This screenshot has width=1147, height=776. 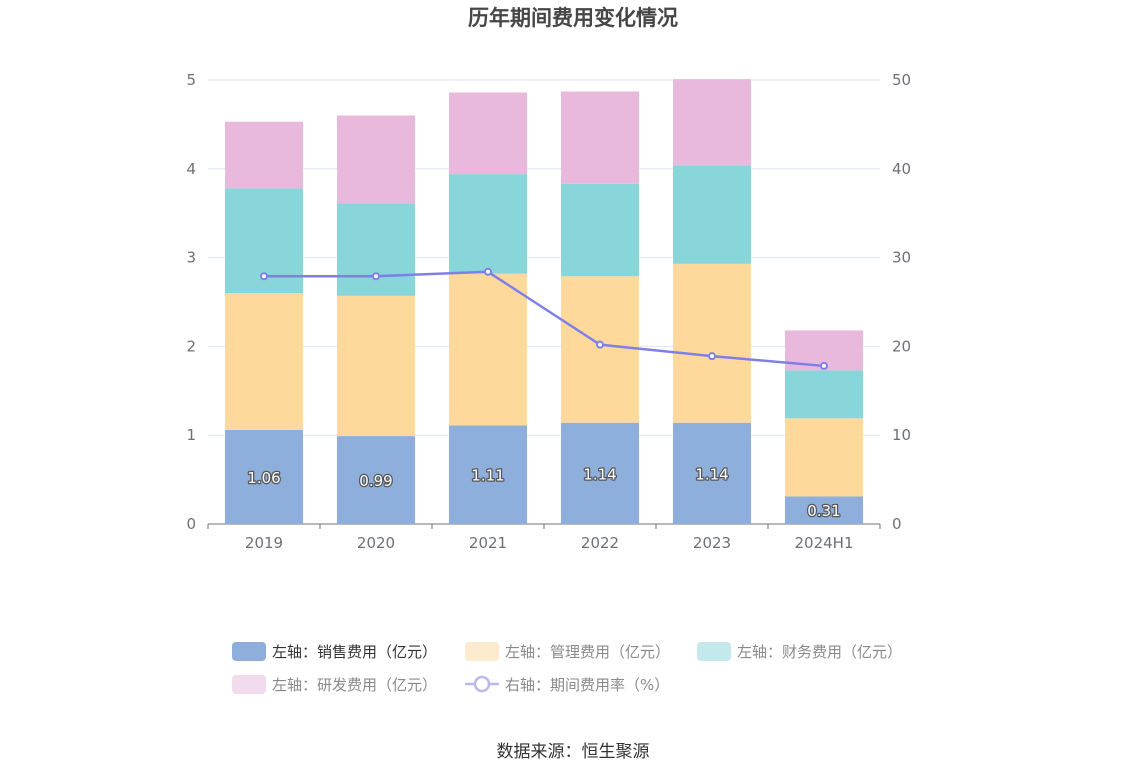 What do you see at coordinates (901, 302) in the screenshot?
I see `right-axis: 0 10 20 30 40 50` at bounding box center [901, 302].